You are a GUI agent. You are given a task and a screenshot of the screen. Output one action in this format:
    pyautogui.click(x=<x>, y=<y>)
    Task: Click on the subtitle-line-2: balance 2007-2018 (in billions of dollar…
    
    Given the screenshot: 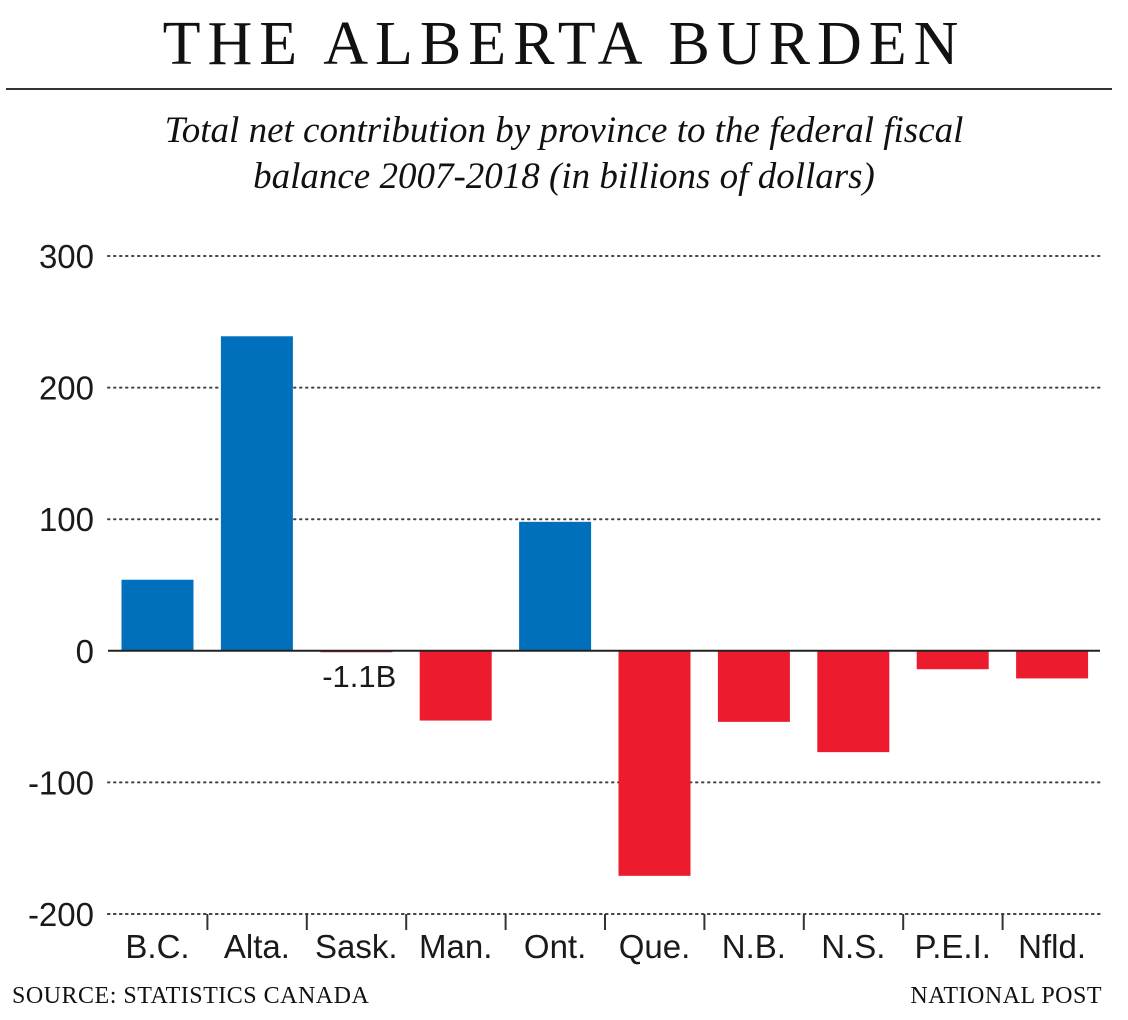 What is the action you would take?
    pyautogui.click(x=564, y=176)
    